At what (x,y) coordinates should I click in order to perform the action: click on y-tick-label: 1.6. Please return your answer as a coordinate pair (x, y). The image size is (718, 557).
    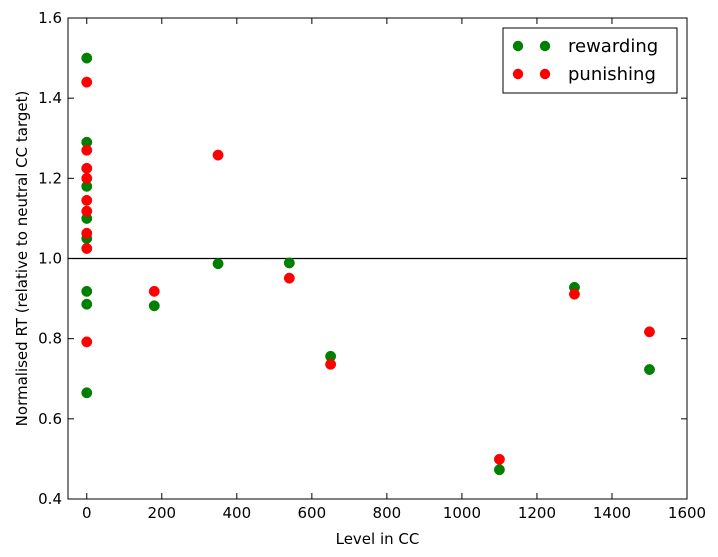
    Looking at the image, I should click on (50, 18).